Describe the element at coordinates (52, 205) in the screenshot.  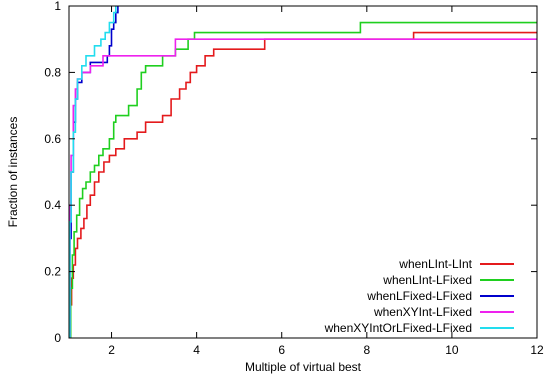
I see `y-tick-label: 0.4` at that location.